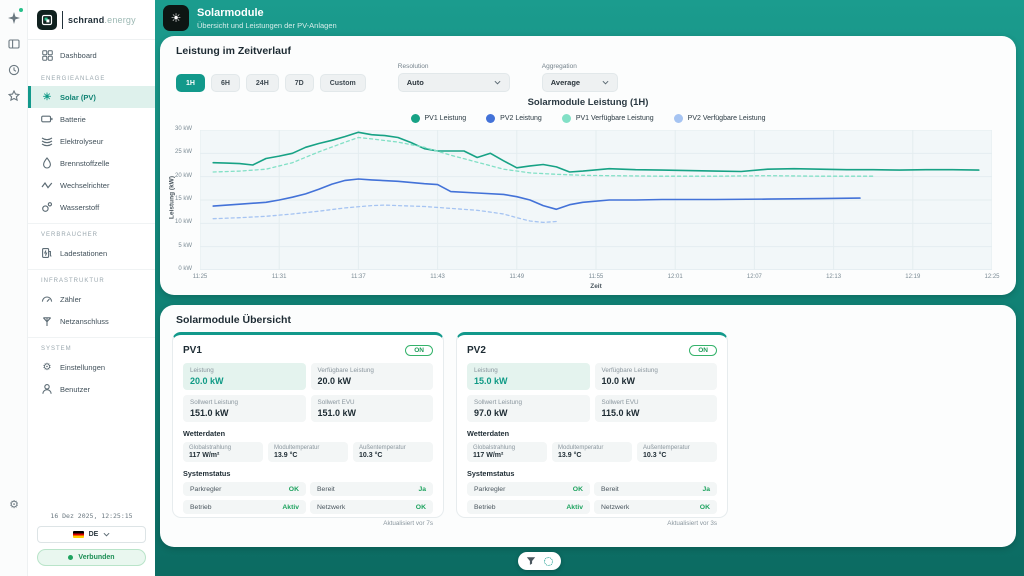  I want to click on x-tick-label: 12:07, so click(754, 277).